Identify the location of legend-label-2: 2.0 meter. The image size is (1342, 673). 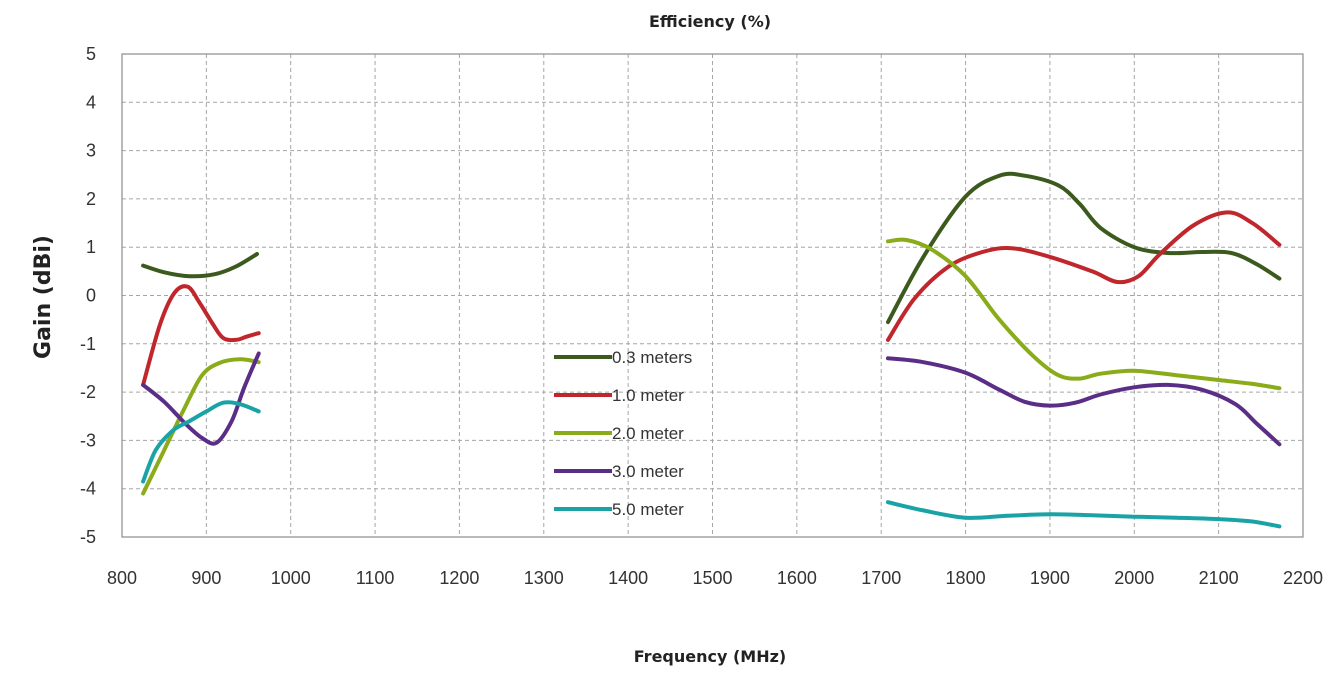
(648, 433).